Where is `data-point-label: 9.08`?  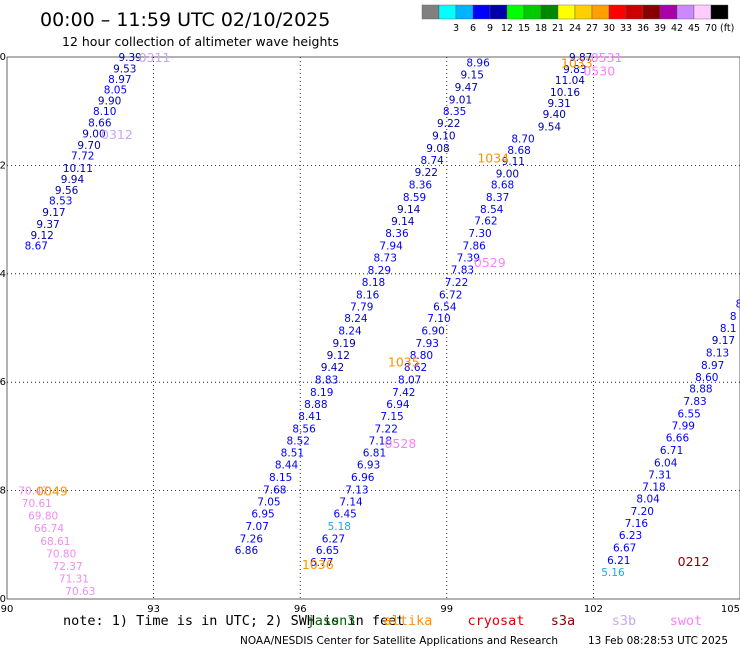
data-point-label: 9.08 is located at coordinates (437, 149).